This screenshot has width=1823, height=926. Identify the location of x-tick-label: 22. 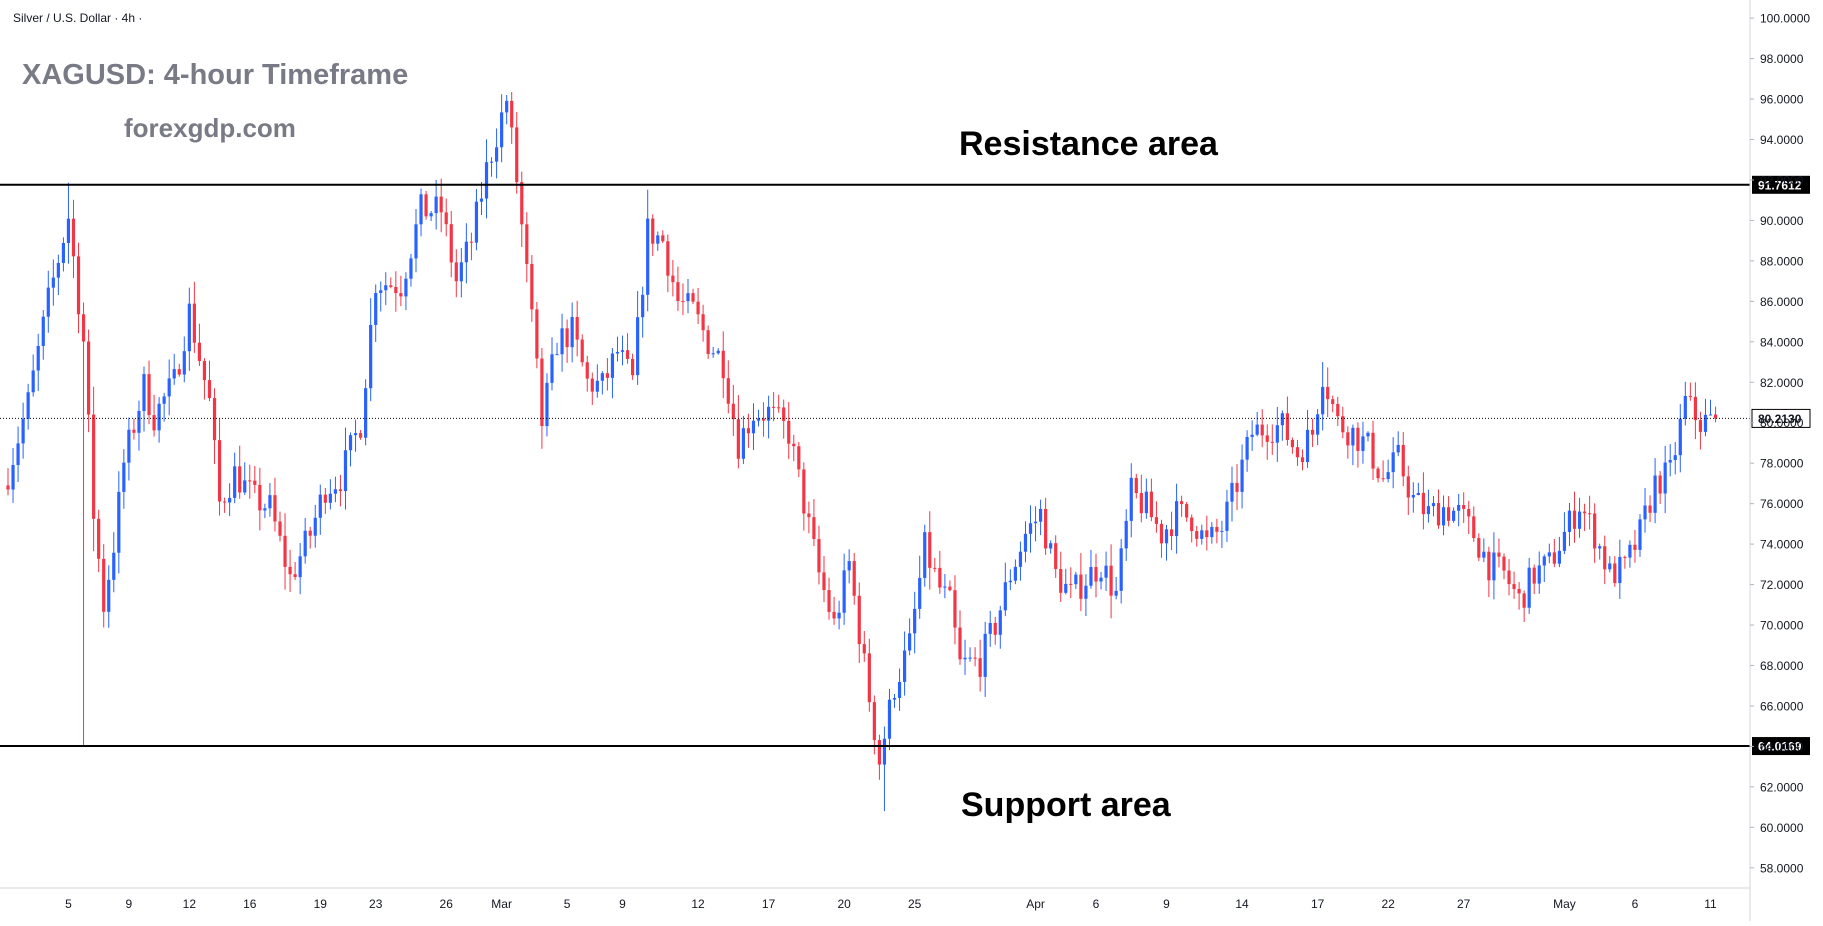
(1388, 904).